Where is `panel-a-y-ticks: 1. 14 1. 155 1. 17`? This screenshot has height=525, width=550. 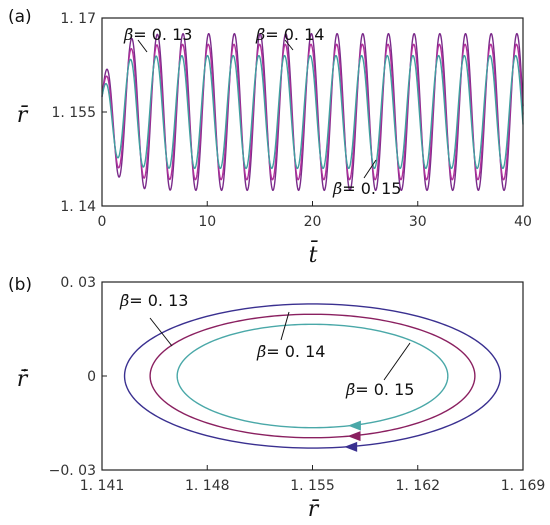 panel-a-y-ticks: 1. 14 1. 155 1. 17 is located at coordinates (79, 113).